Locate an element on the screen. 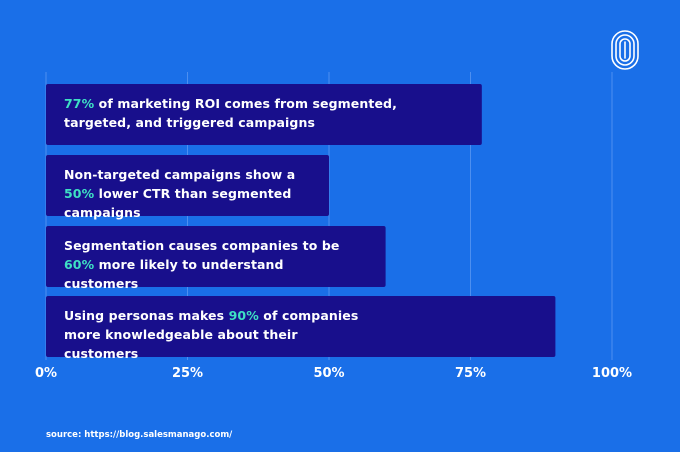 This screenshot has height=452, width=680. fingerprint-icon is located at coordinates (625, 52).